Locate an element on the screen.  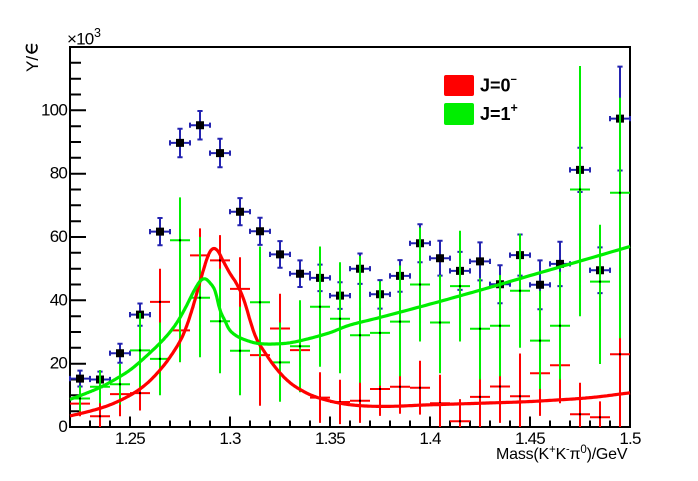
svg-text: ×10 is located at coordinates (80, 39).